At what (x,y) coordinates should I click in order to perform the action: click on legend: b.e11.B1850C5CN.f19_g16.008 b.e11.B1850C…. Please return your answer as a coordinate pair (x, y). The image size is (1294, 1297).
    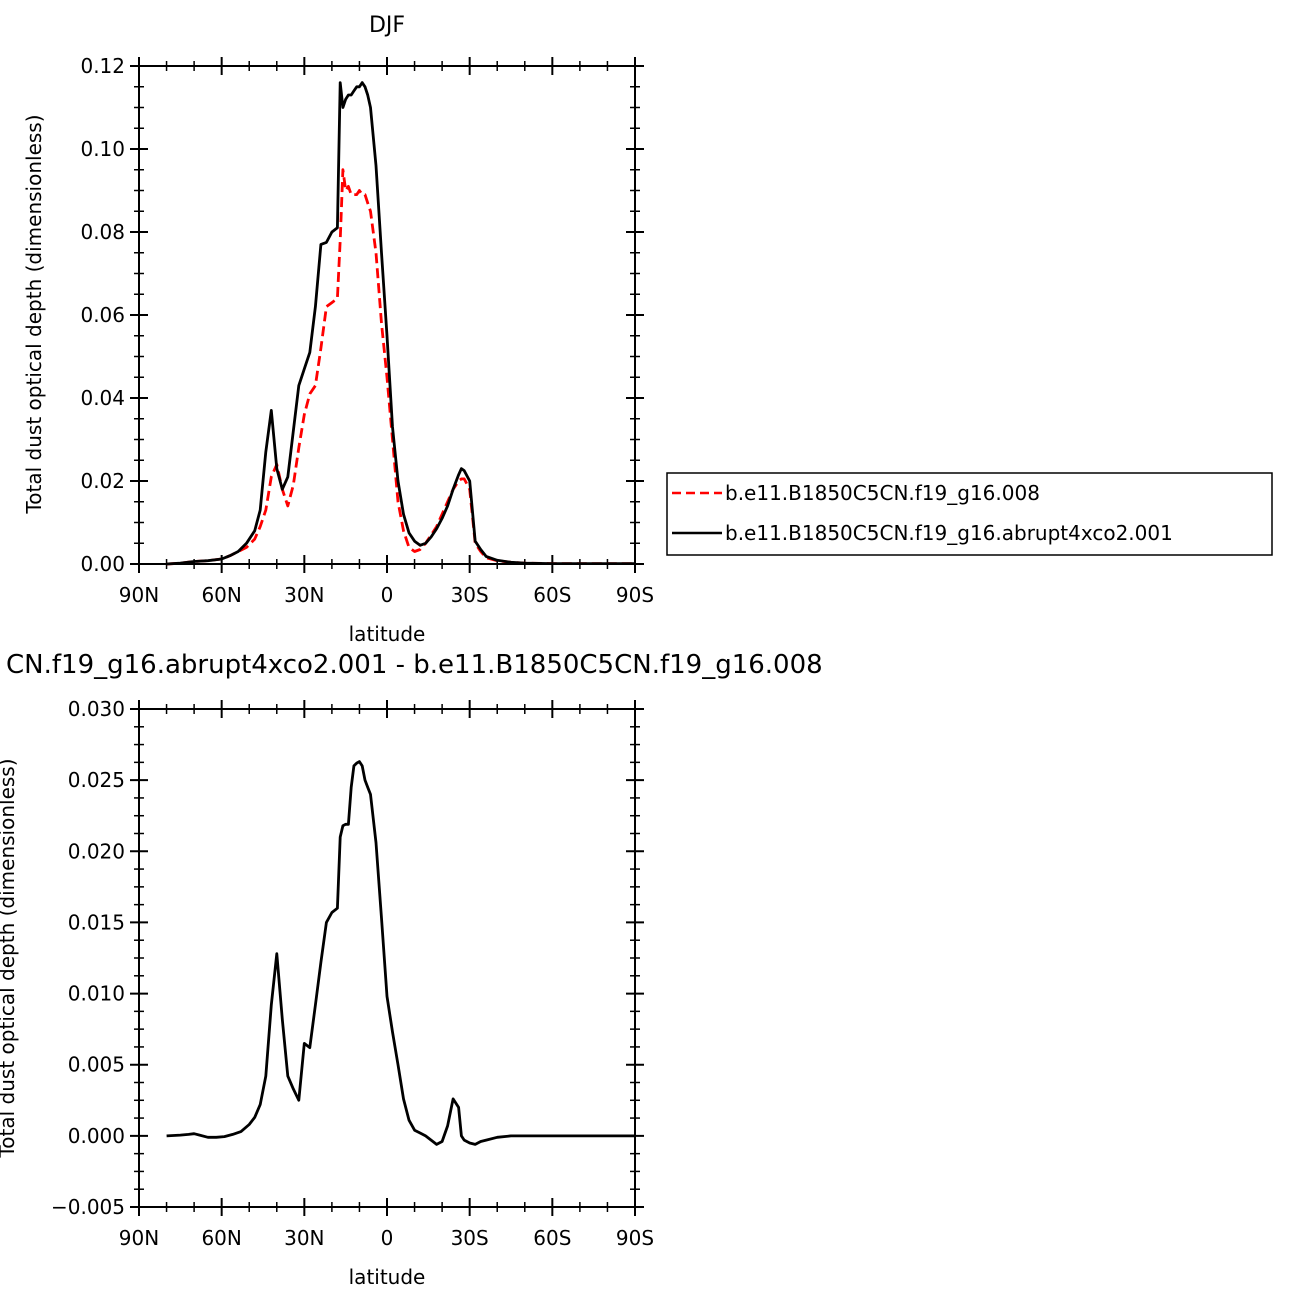
    Looking at the image, I should click on (969, 514).